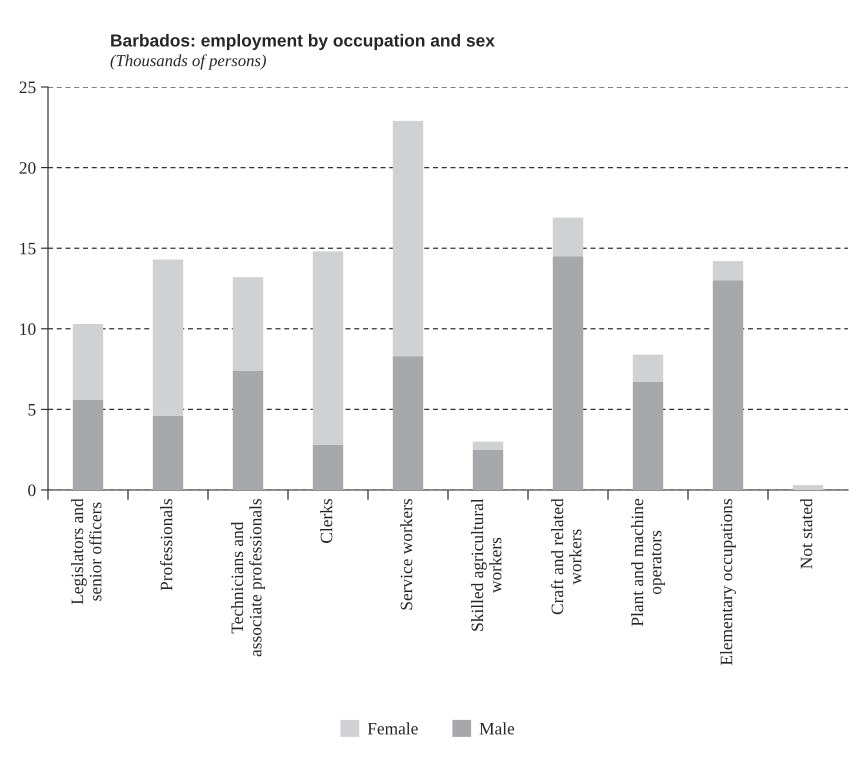 Image resolution: width=856 pixels, height=781 pixels. Describe the element at coordinates (303, 42) in the screenshot. I see `chart-title: Barbados: employment by occupation and sex` at that location.